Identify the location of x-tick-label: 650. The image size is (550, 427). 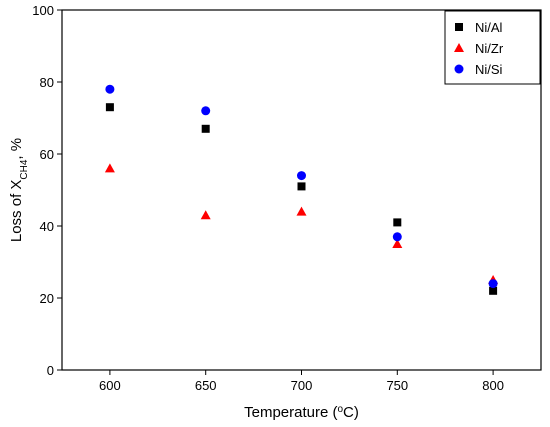
(206, 385).